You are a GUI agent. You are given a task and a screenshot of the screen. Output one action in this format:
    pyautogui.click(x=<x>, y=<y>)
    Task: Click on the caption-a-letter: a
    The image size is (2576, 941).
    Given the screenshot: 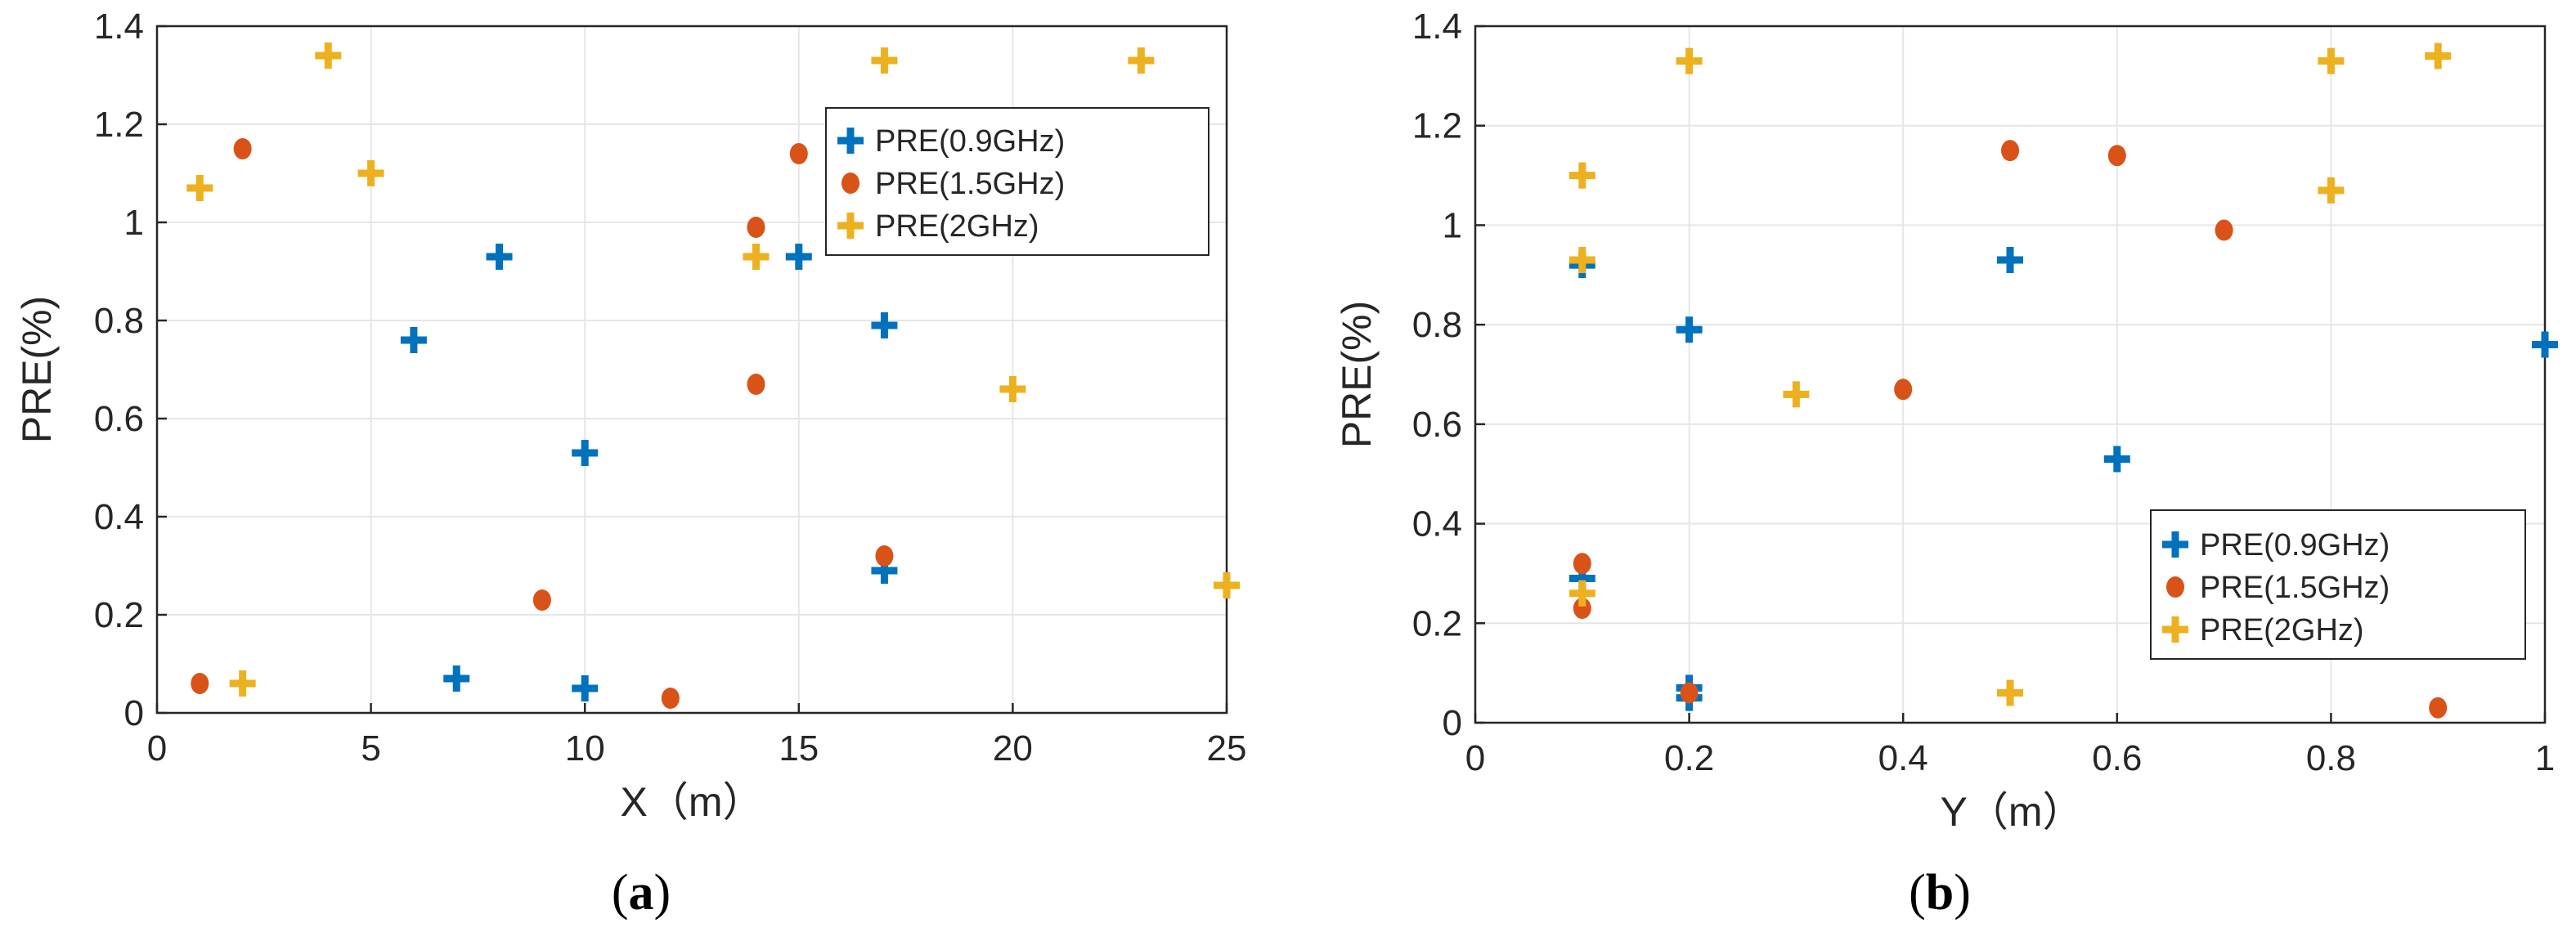 What is the action you would take?
    pyautogui.click(x=642, y=893)
    